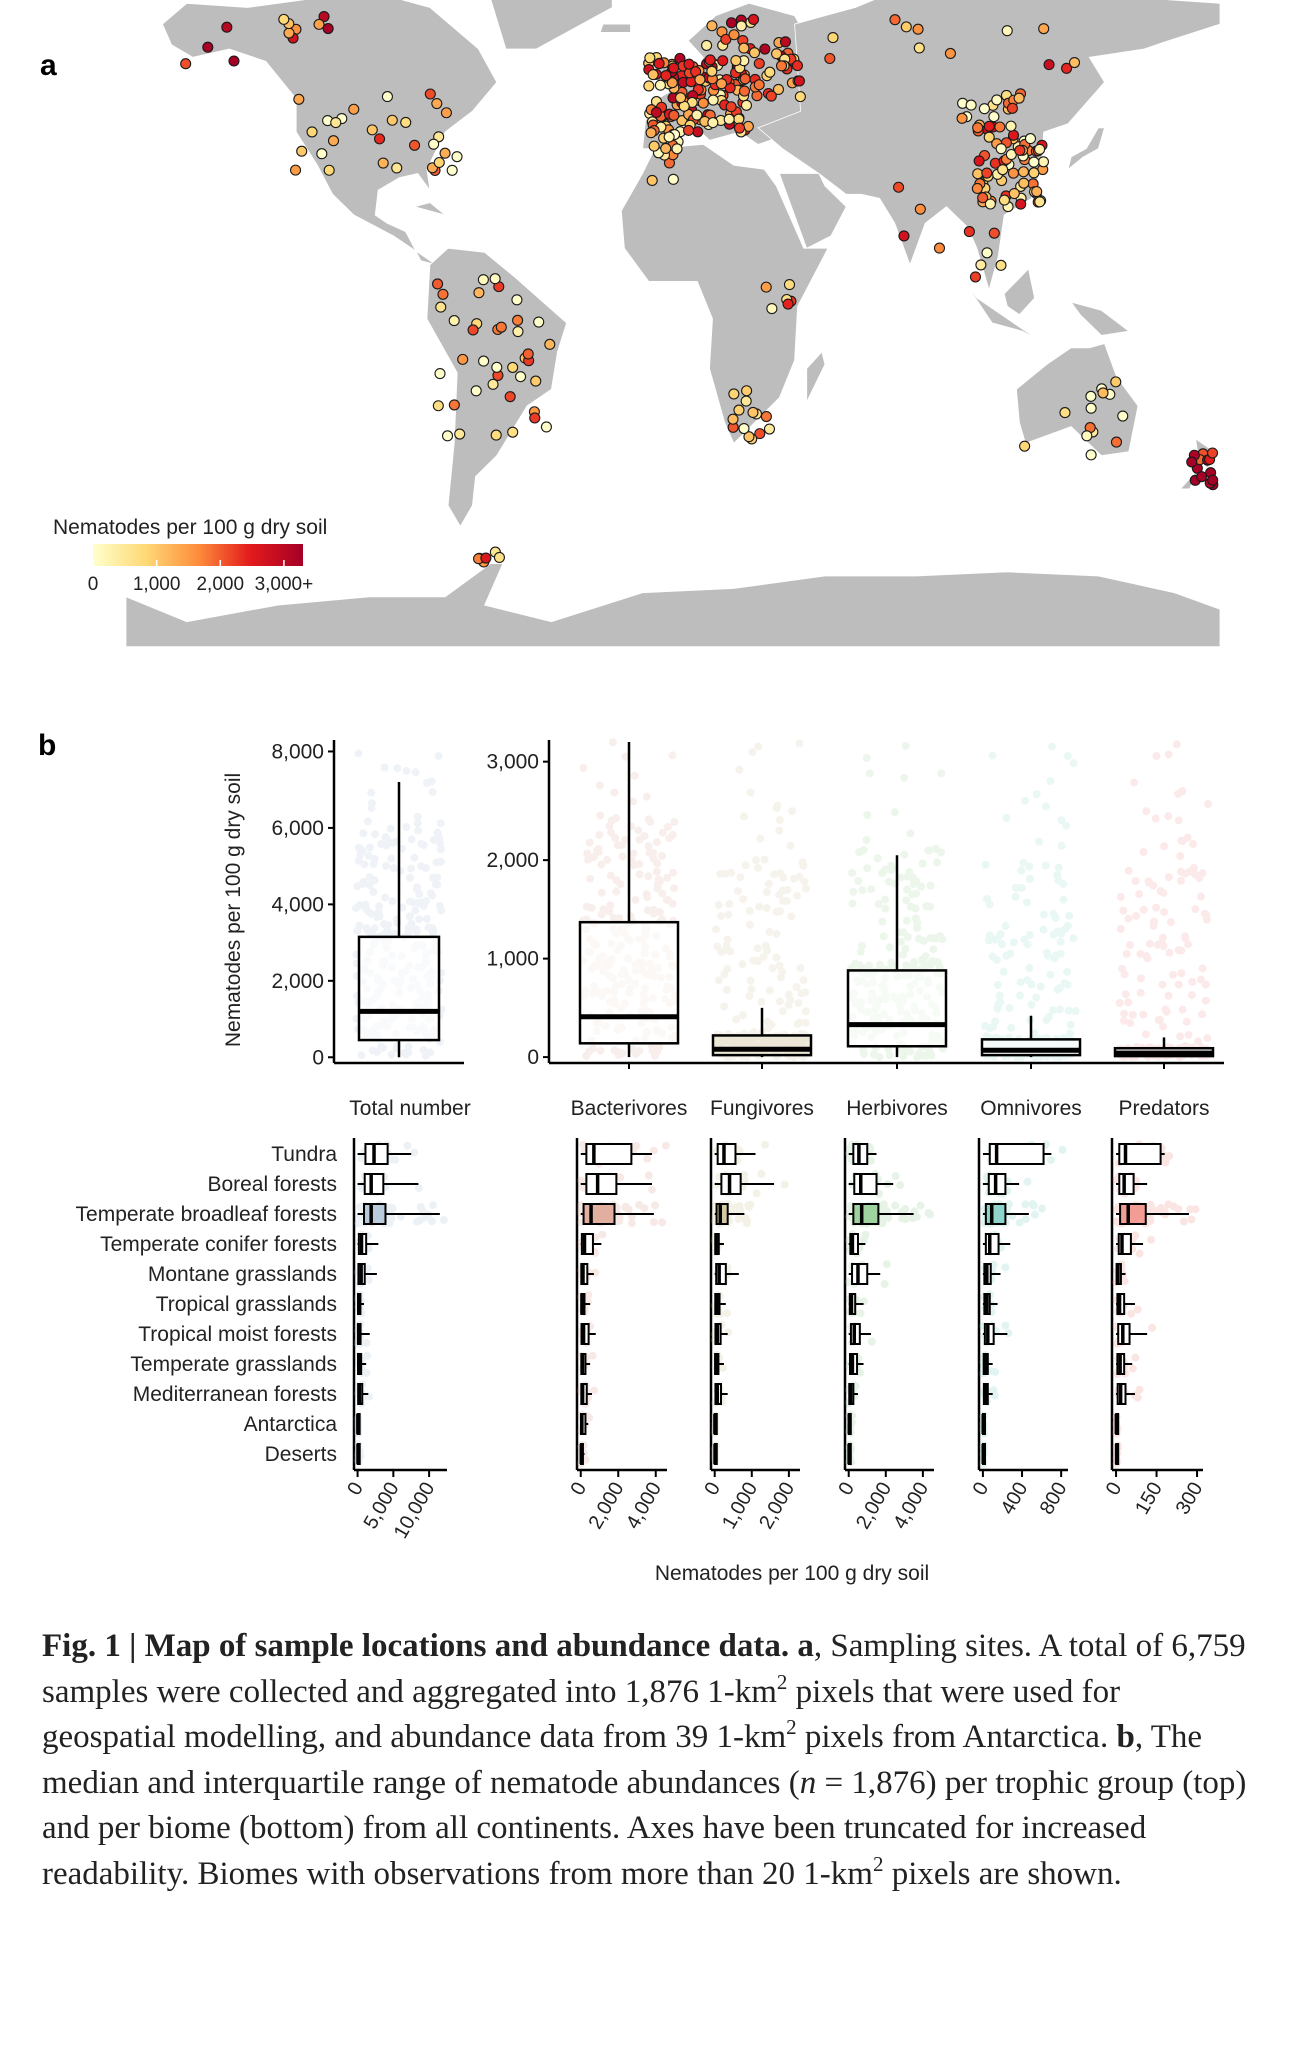 The image size is (1293, 2048). What do you see at coordinates (93, 584) in the screenshot?
I see `legend-tick-label: 0` at bounding box center [93, 584].